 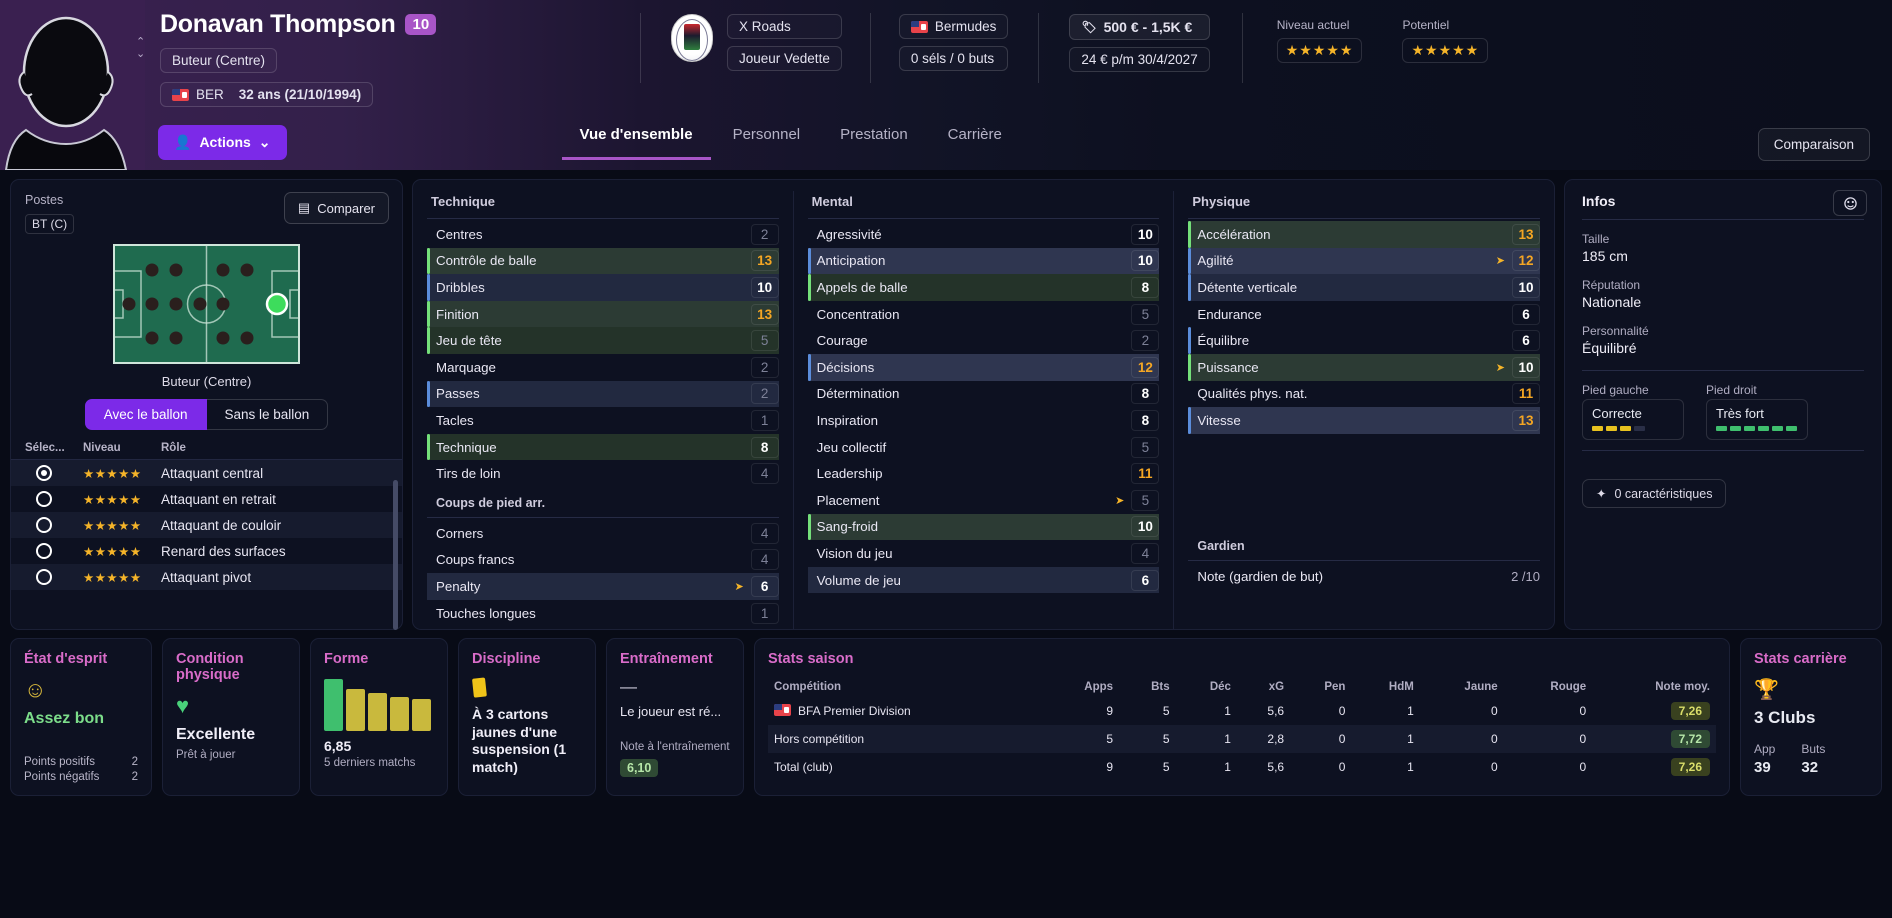 I want to click on stats-column-header: xG, so click(x=1276, y=687).